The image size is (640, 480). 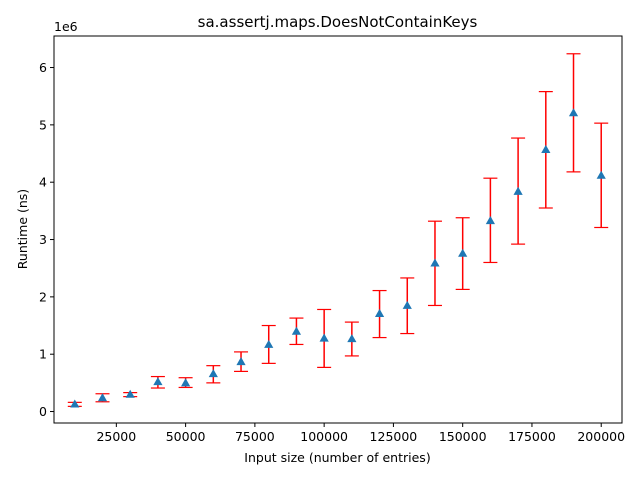 What do you see at coordinates (255, 436) in the screenshot?
I see `x-tick-label: 75000` at bounding box center [255, 436].